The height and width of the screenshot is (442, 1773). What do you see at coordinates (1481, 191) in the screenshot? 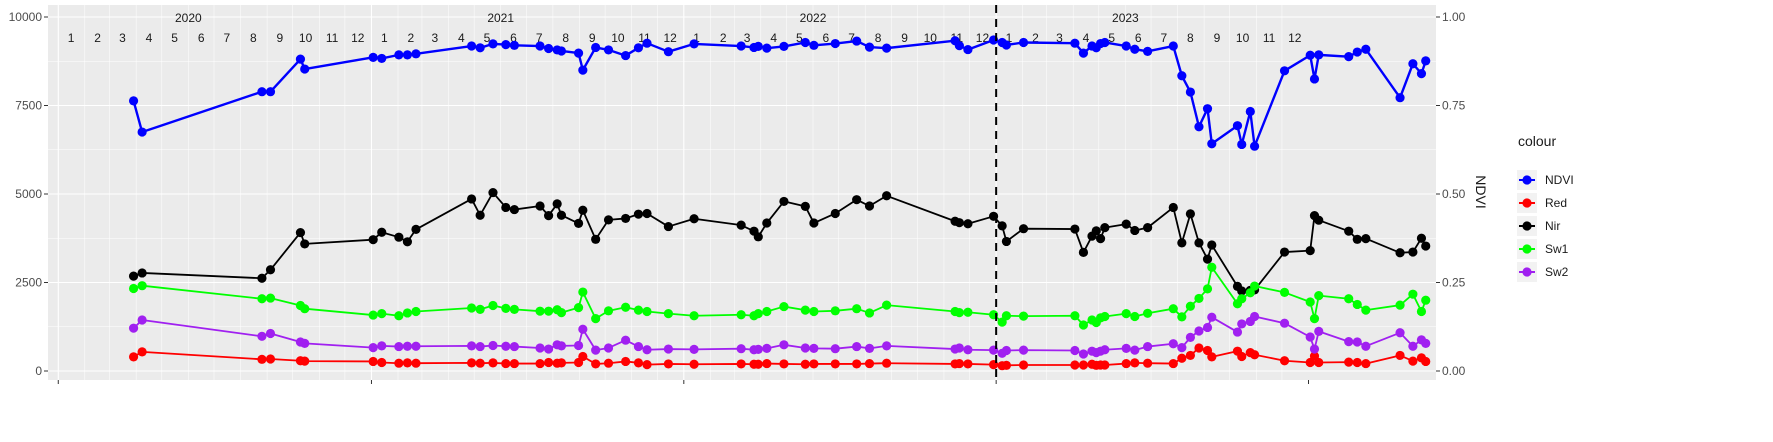
I see `right-axis-title: NDVI` at bounding box center [1481, 191].